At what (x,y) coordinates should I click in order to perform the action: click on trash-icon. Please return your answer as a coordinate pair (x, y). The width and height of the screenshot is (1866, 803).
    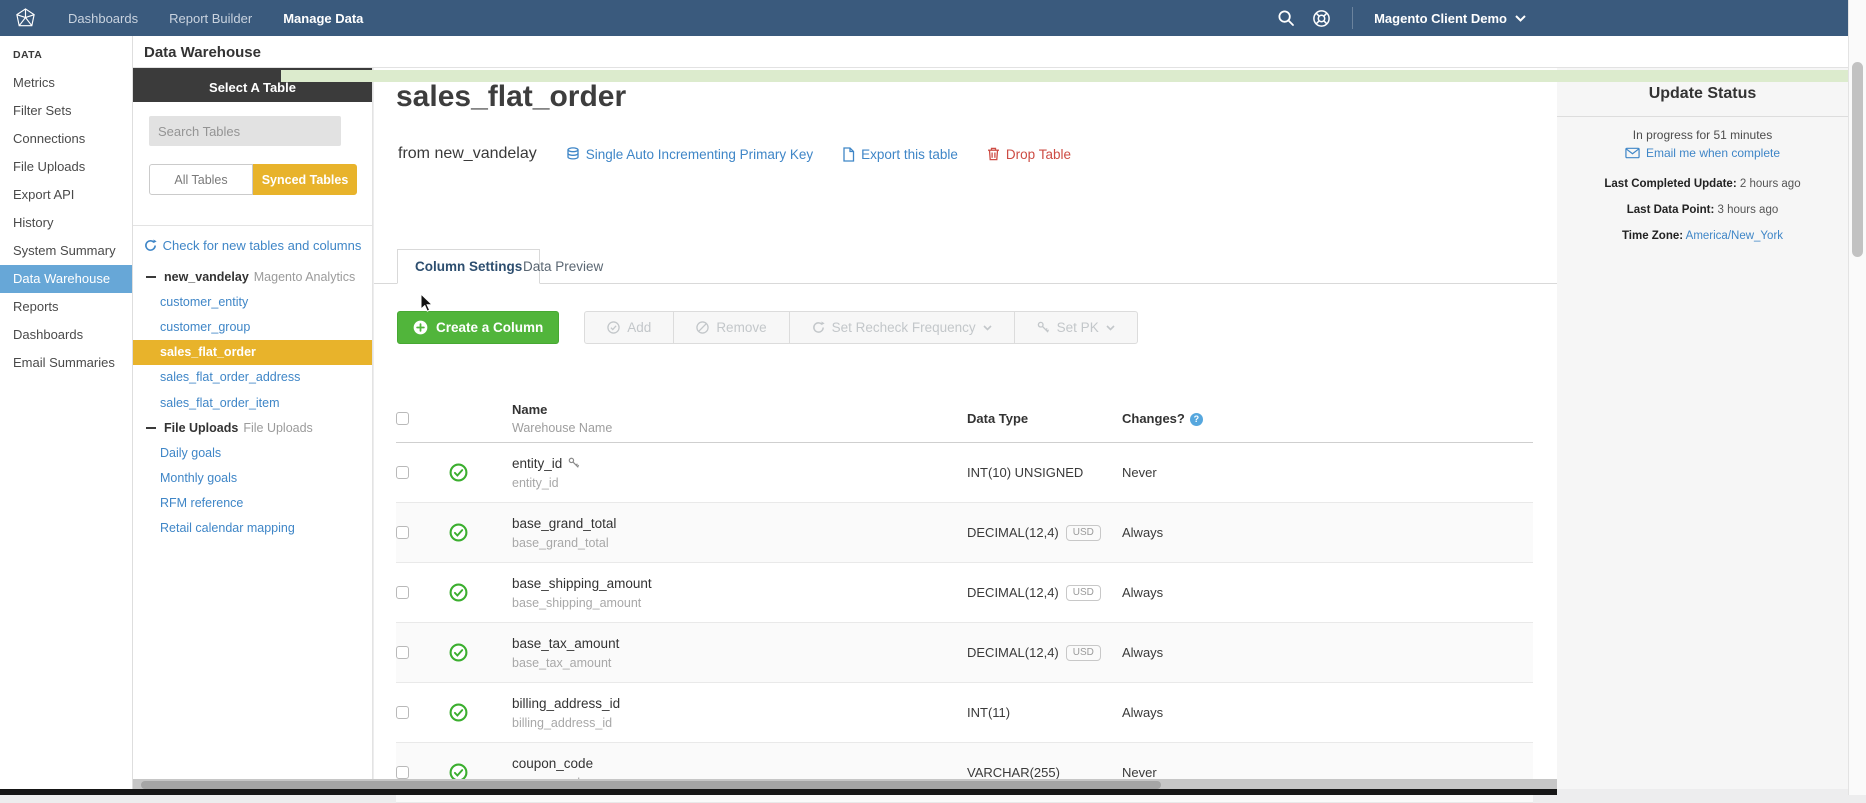
    Looking at the image, I should click on (993, 154).